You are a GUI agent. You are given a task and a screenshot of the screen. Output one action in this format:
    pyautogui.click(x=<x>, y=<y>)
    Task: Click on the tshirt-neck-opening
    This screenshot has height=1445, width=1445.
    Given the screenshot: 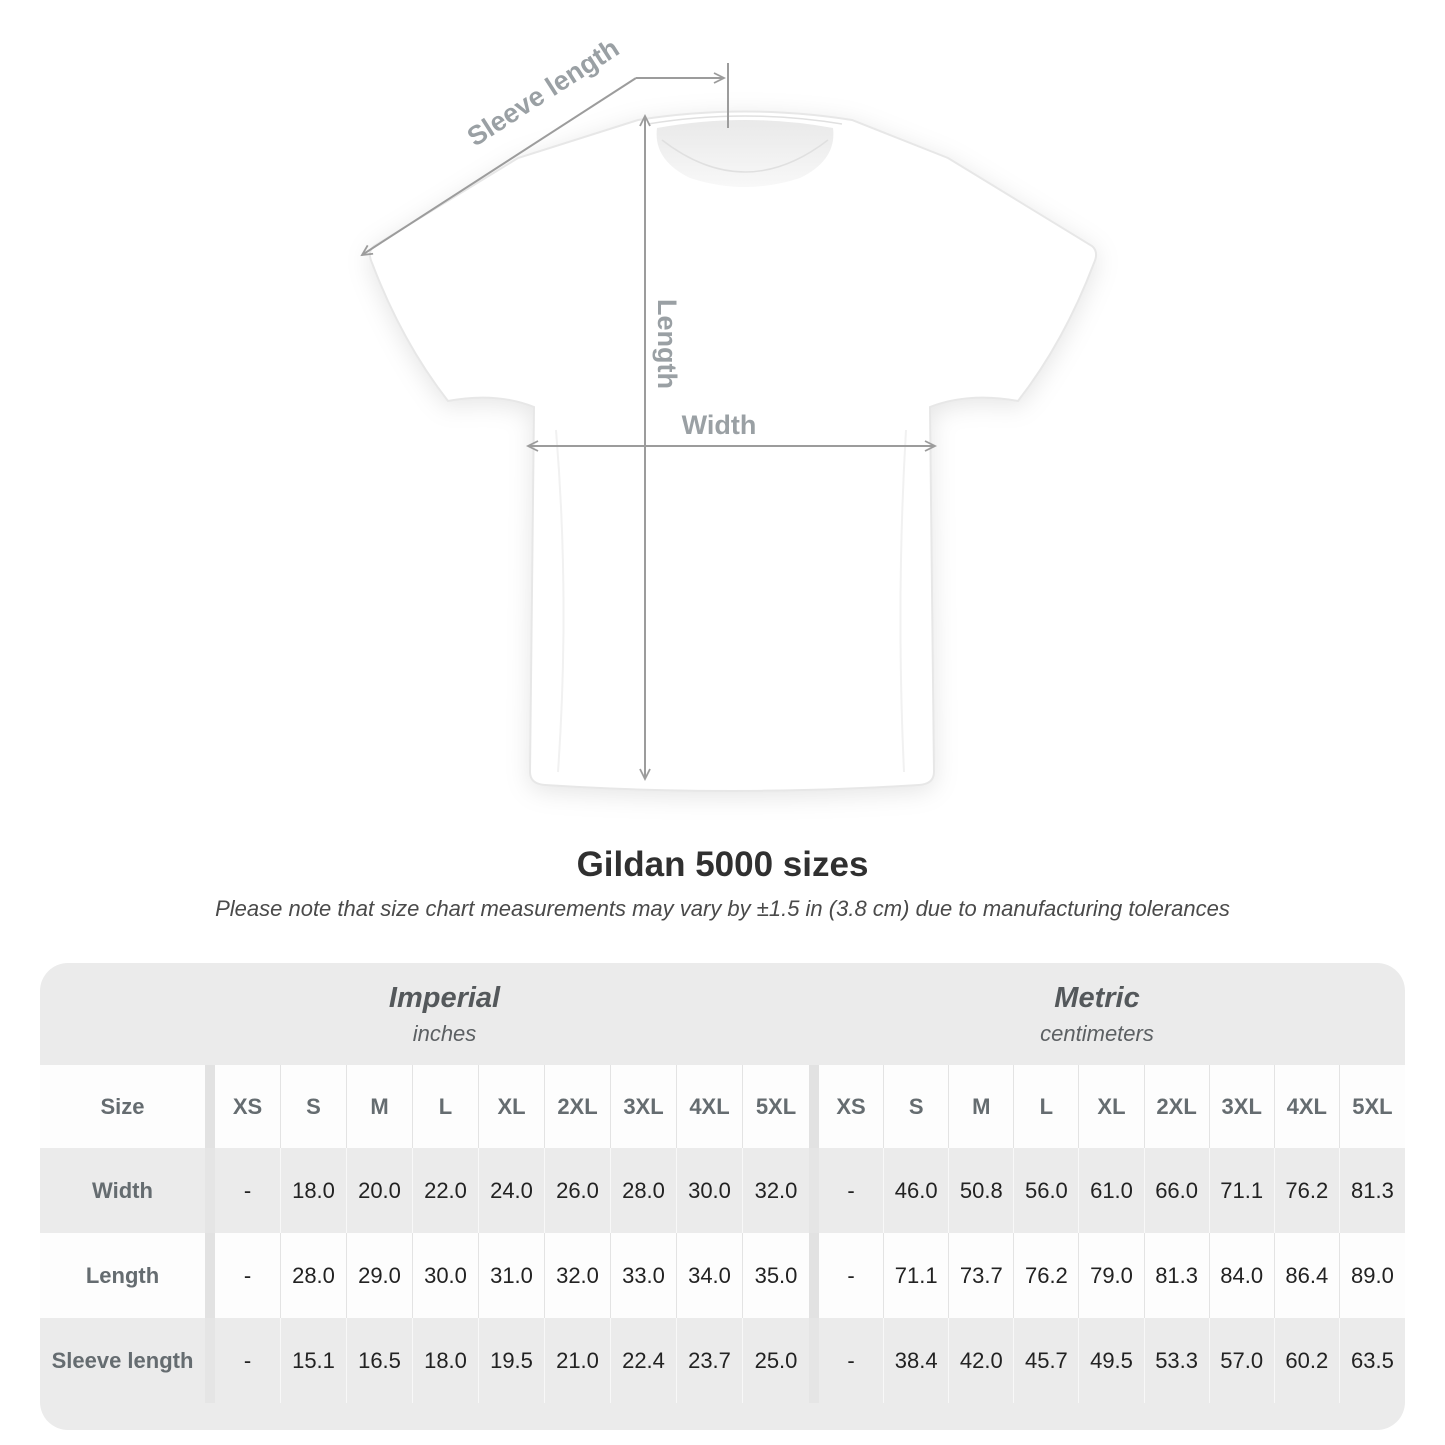 What is the action you would take?
    pyautogui.click(x=745, y=153)
    